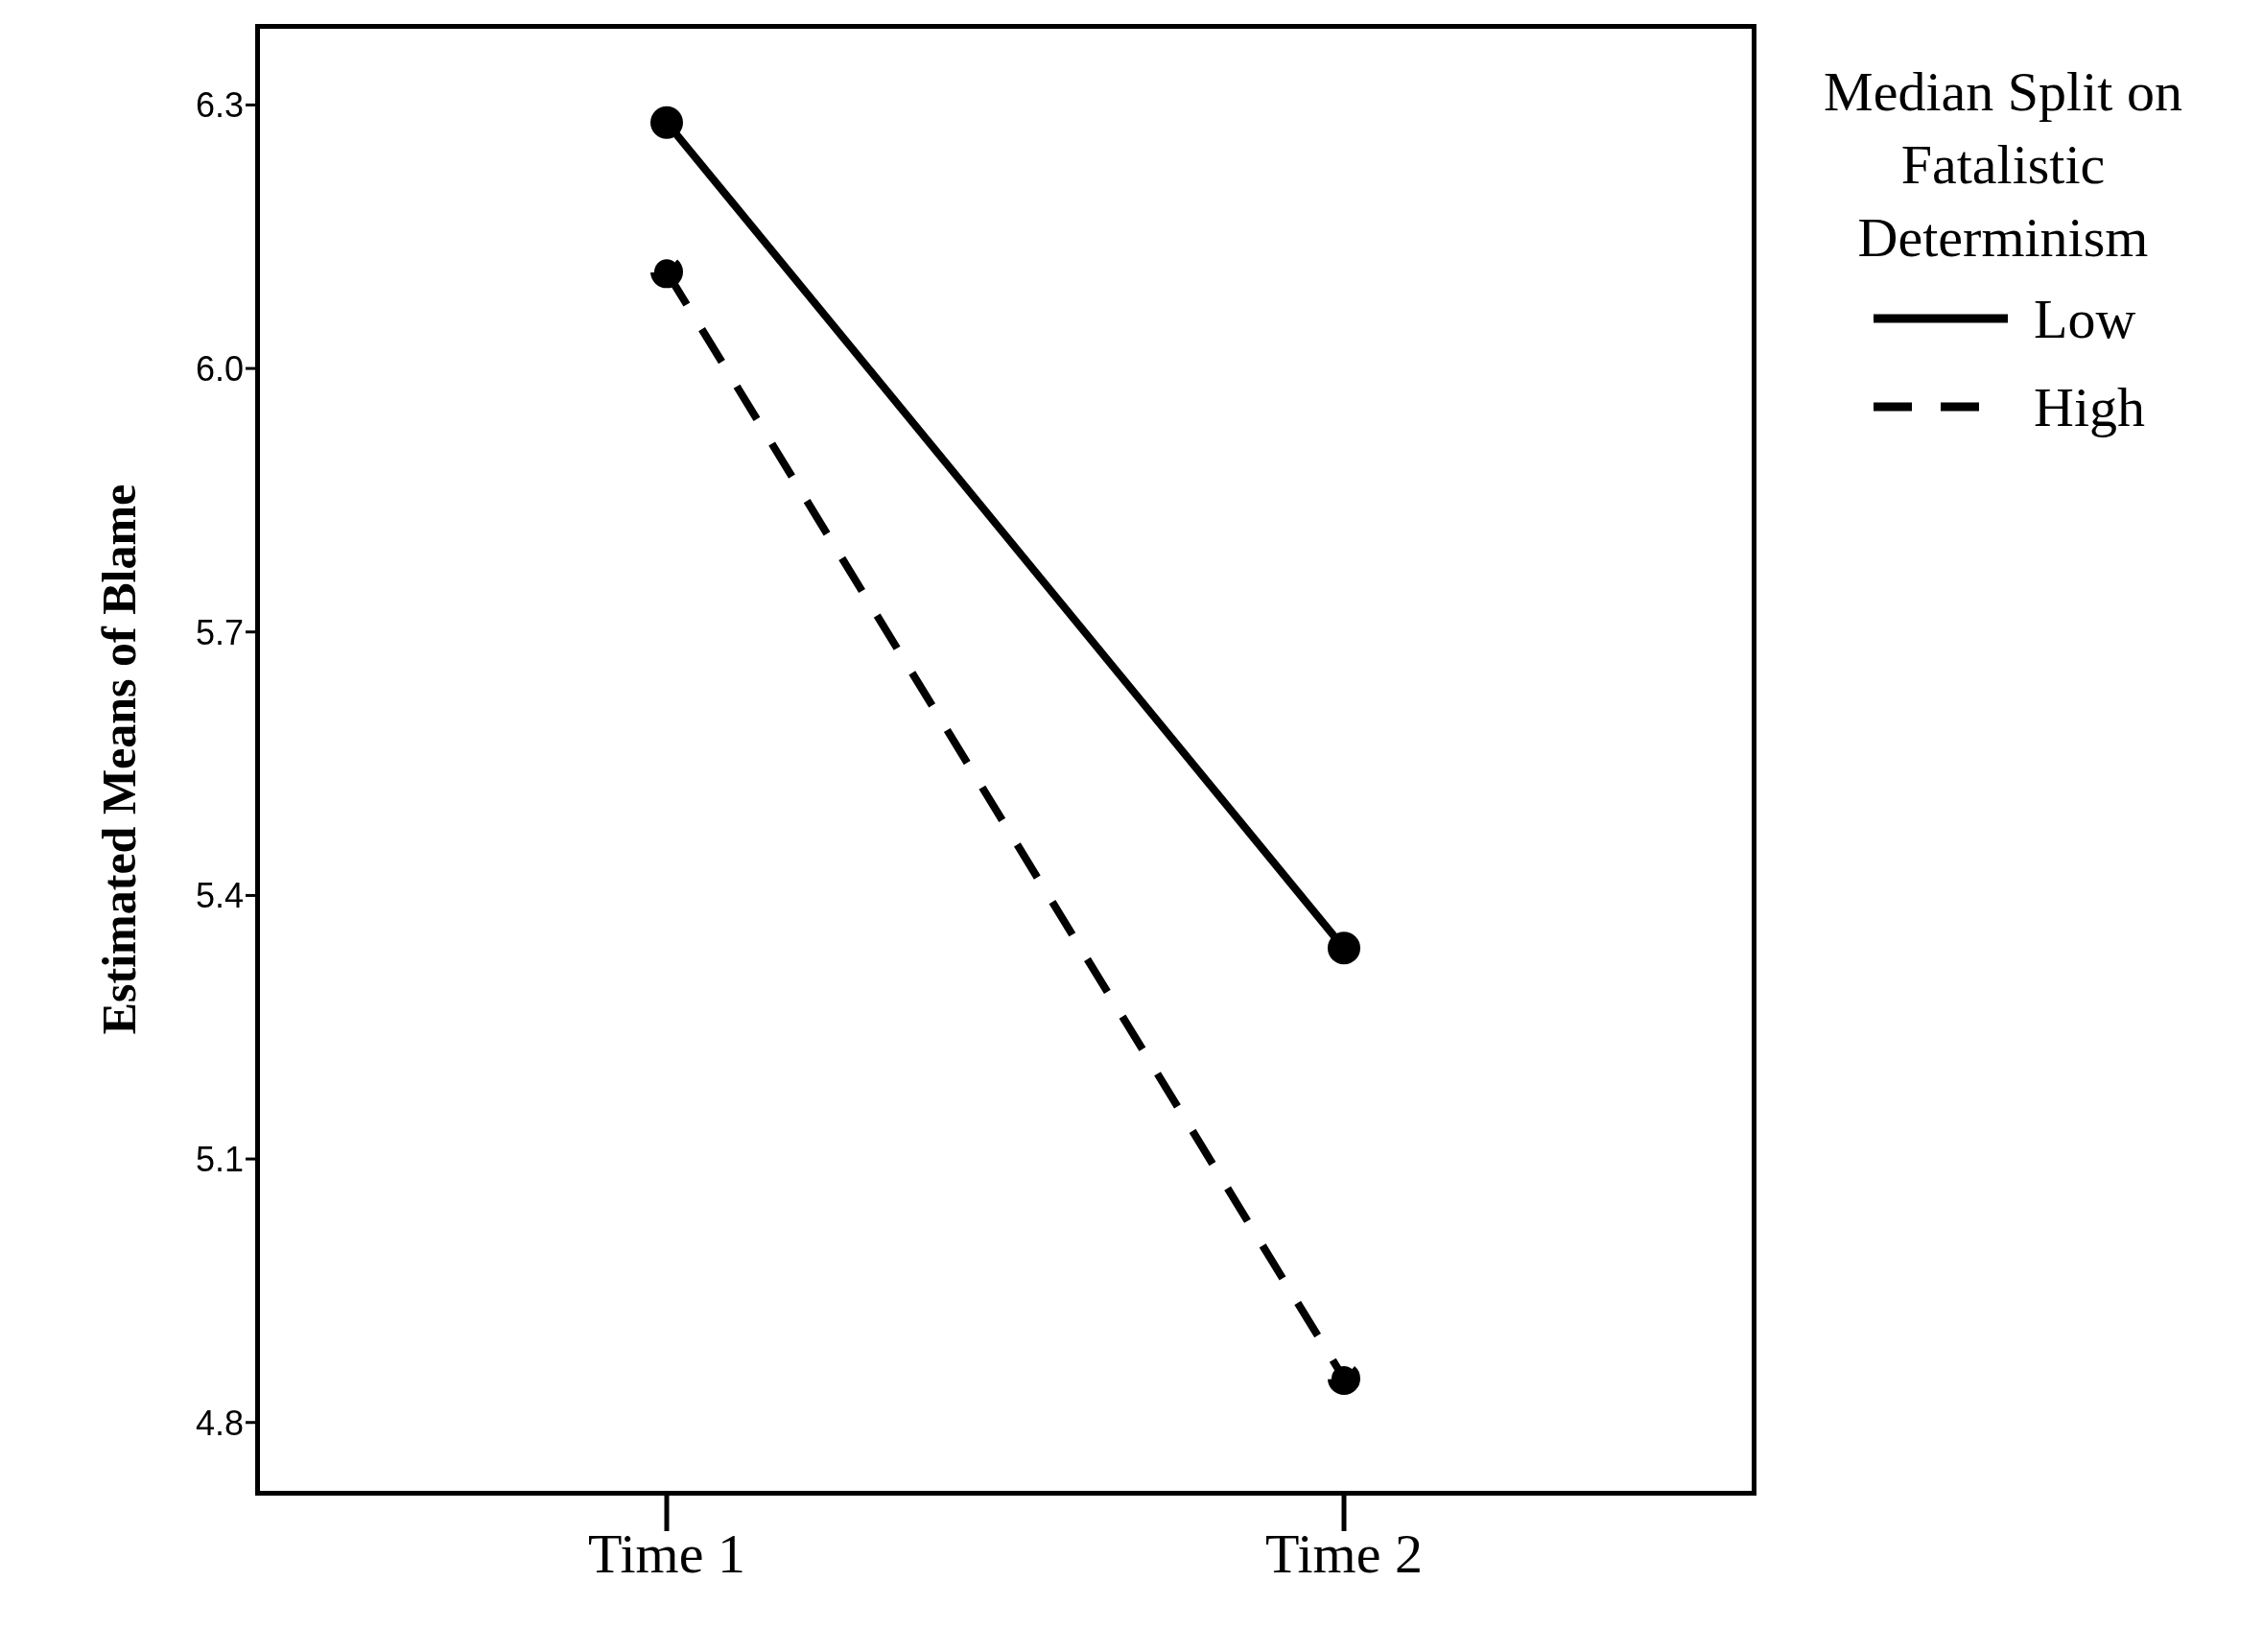 Image resolution: width=2263 pixels, height=1652 pixels. I want to click on y-tick-label: 6.3, so click(219, 106).